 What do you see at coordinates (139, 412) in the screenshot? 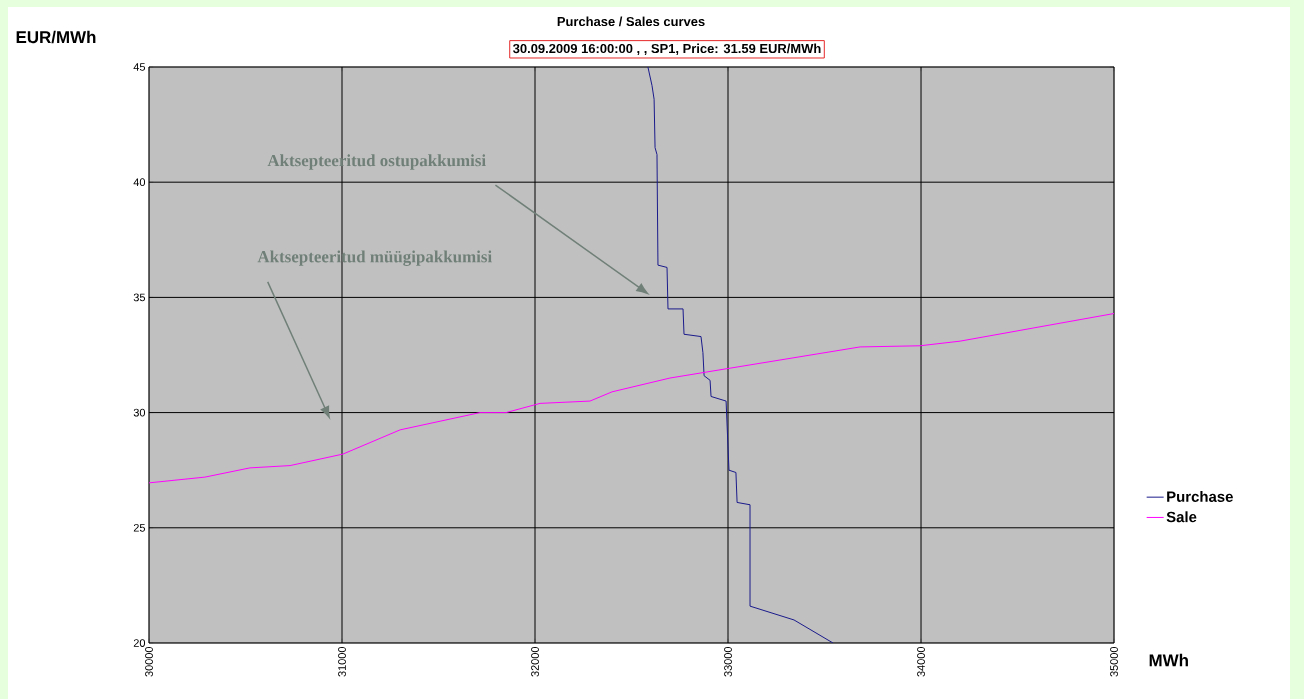
I see `y-tick-label: 30` at bounding box center [139, 412].